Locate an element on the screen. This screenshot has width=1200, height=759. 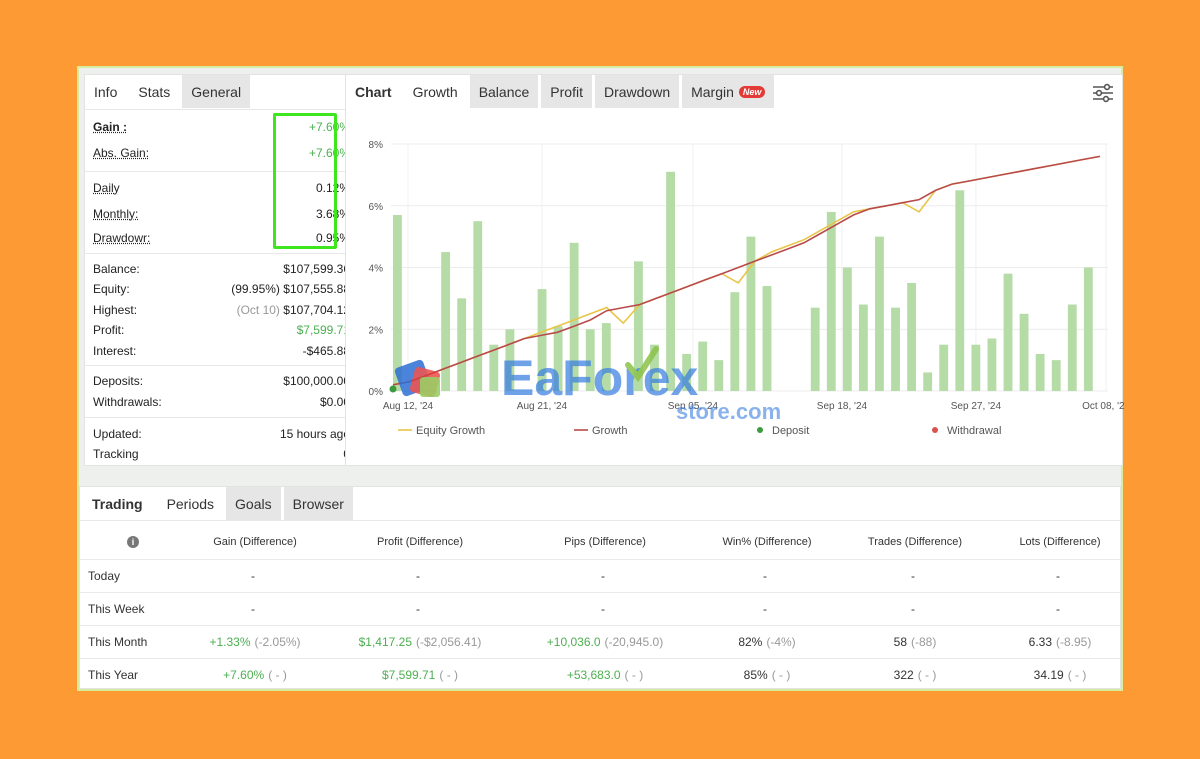
legend-label: Deposit is located at coordinates (790, 431).